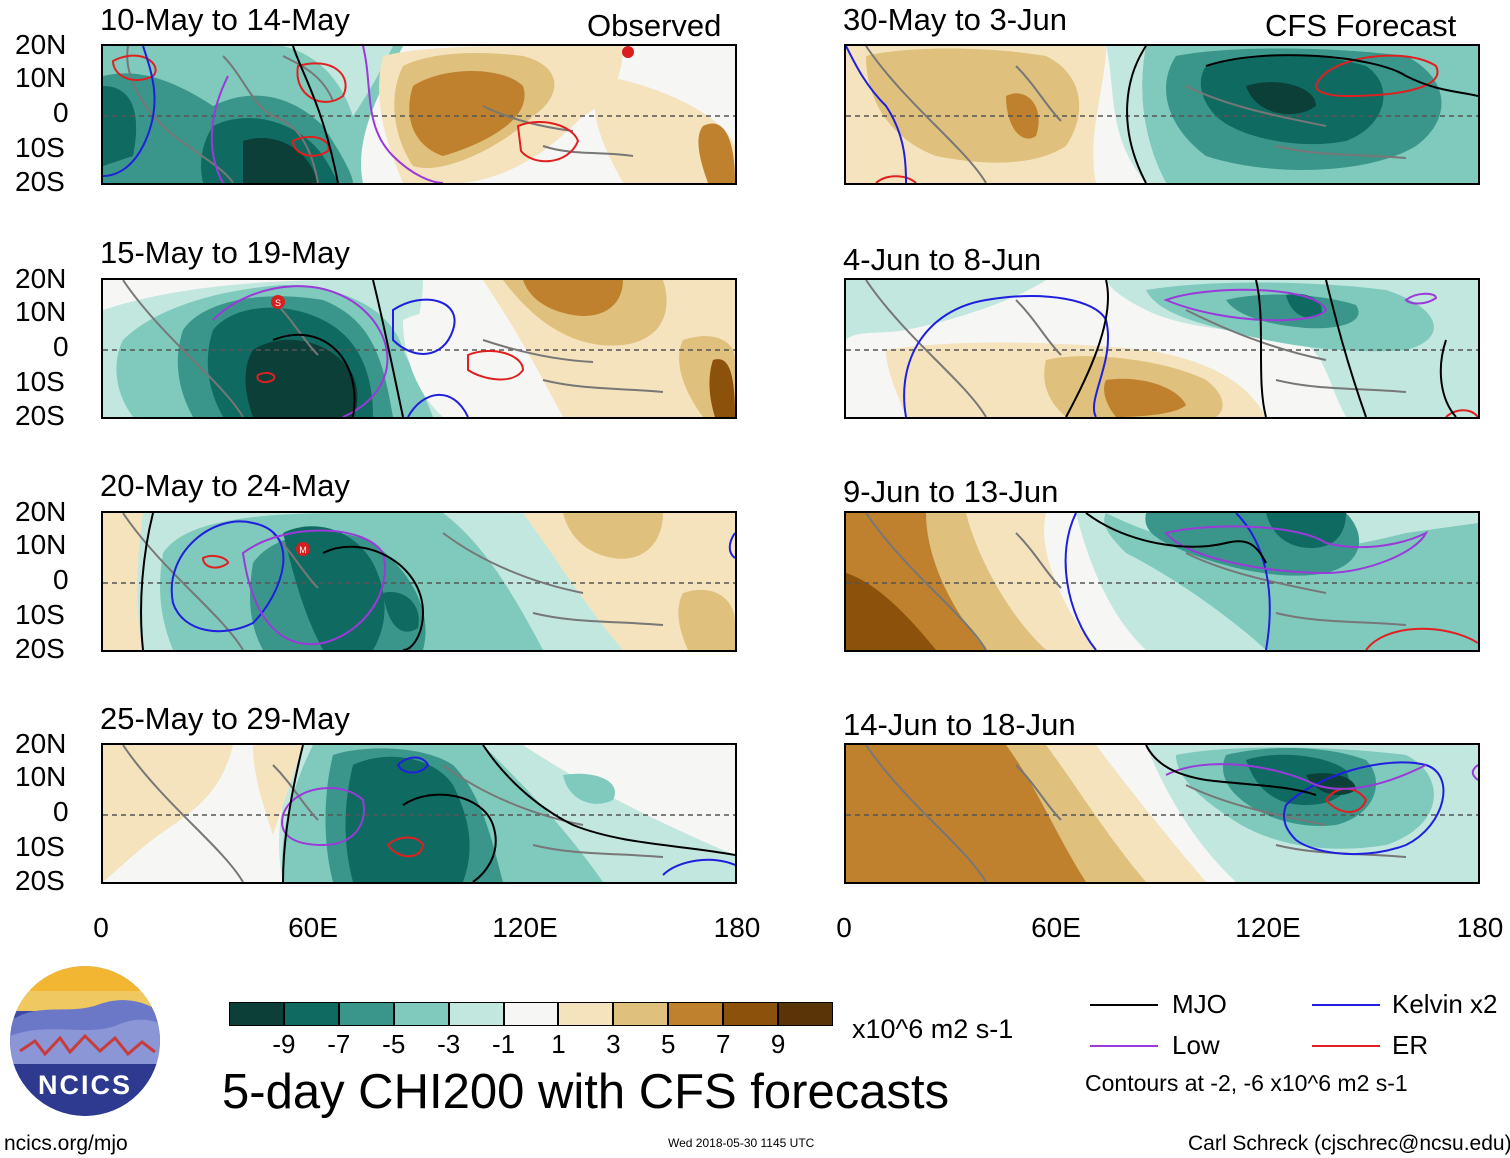 Image resolution: width=1510 pixels, height=1158 pixels. Describe the element at coordinates (1361, 25) in the screenshot. I see `cfs-forecast-label: CFS Forecast` at that location.